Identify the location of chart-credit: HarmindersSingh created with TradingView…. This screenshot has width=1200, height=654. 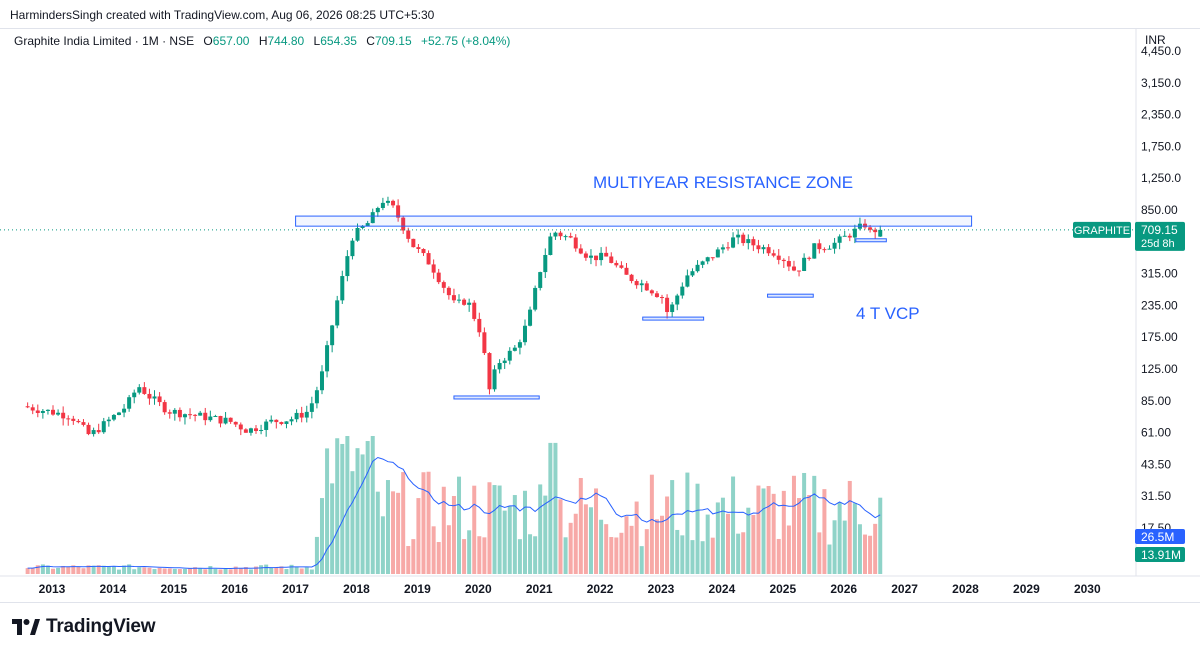
(222, 15).